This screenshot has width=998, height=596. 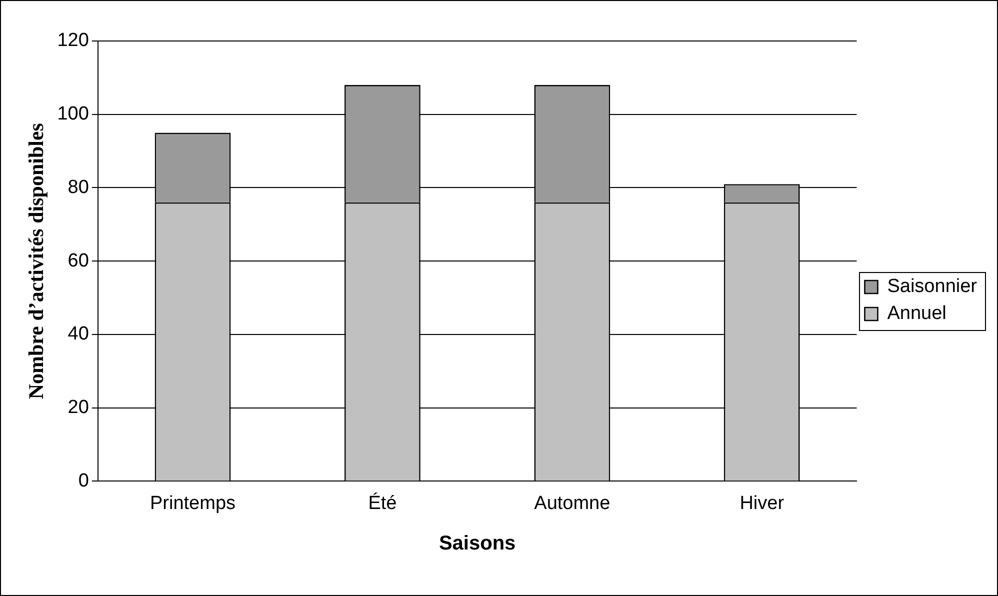 What do you see at coordinates (36, 261) in the screenshot?
I see `y-axis-title: Nombre d’activités disponibles` at bounding box center [36, 261].